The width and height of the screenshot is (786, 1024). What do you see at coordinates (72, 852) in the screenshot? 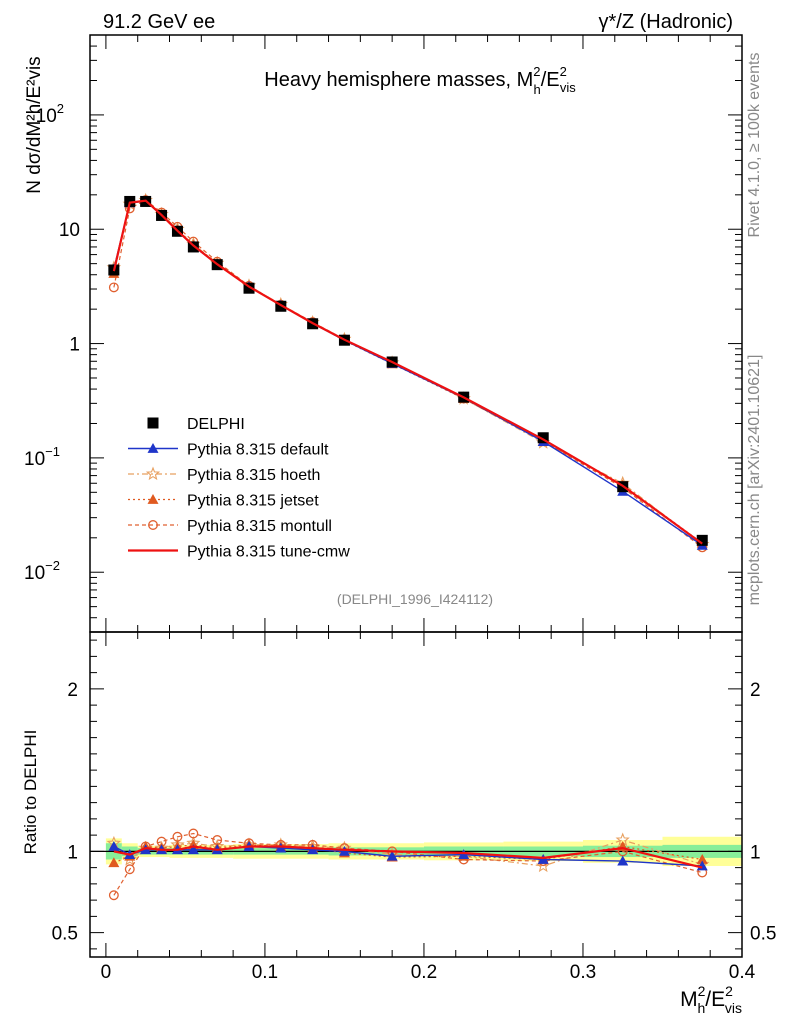
I see `ratio-y-tick-label: 1` at bounding box center [72, 852].